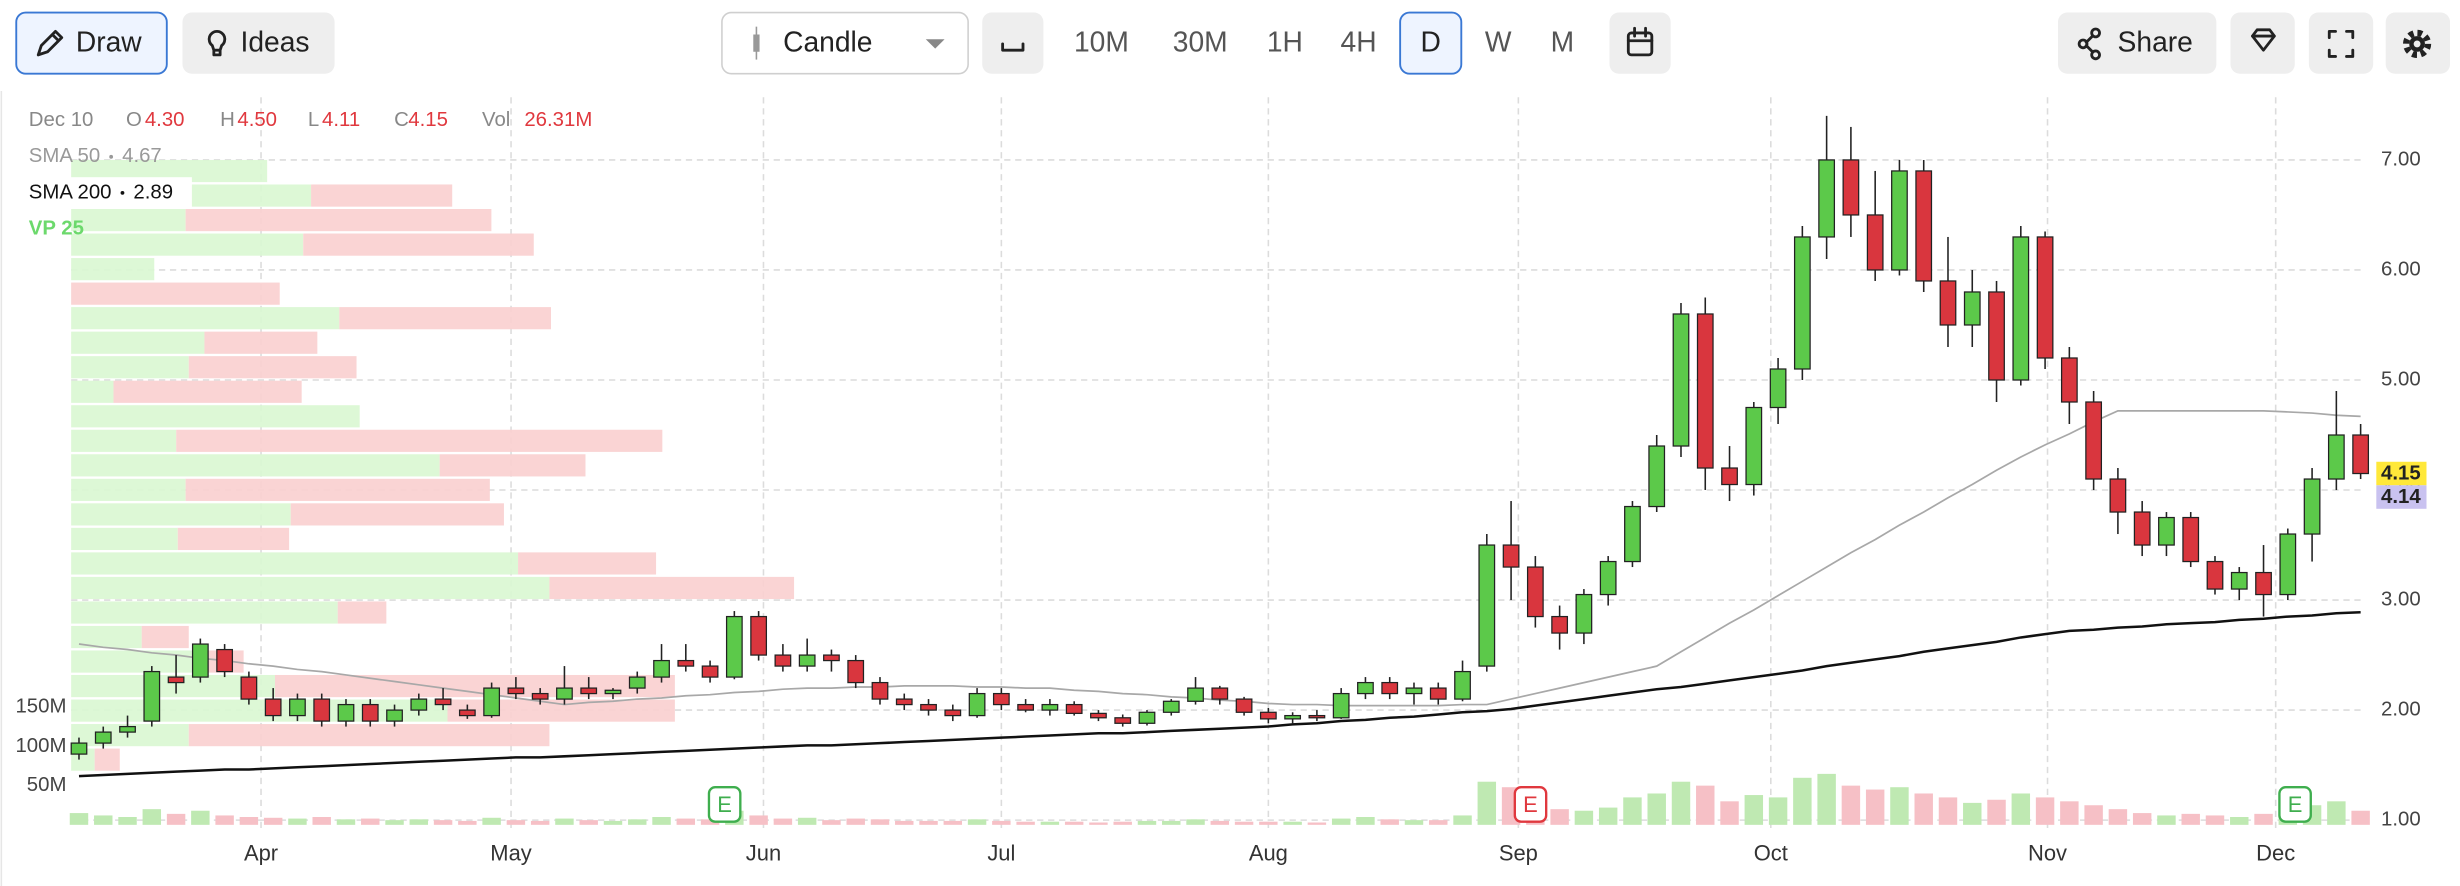 The image size is (2460, 886). I want to click on y-tick-label: 6.00, so click(2401, 269).